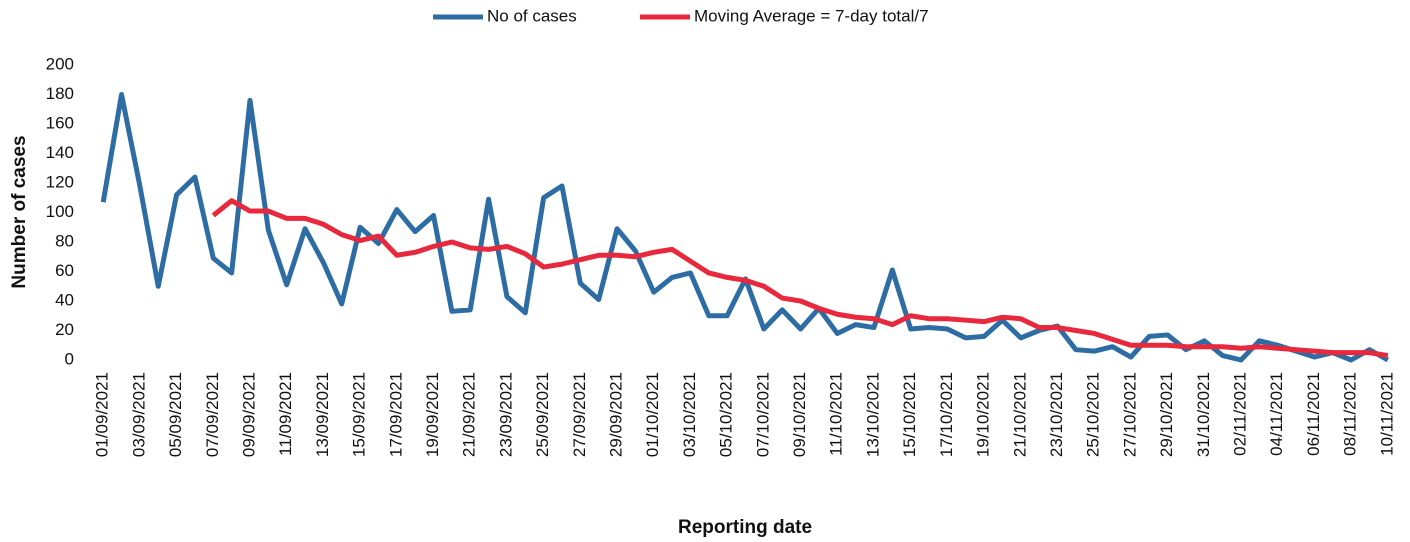  What do you see at coordinates (1350, 414) in the screenshot?
I see `x-tick-label: 08/11/2021` at bounding box center [1350, 414].